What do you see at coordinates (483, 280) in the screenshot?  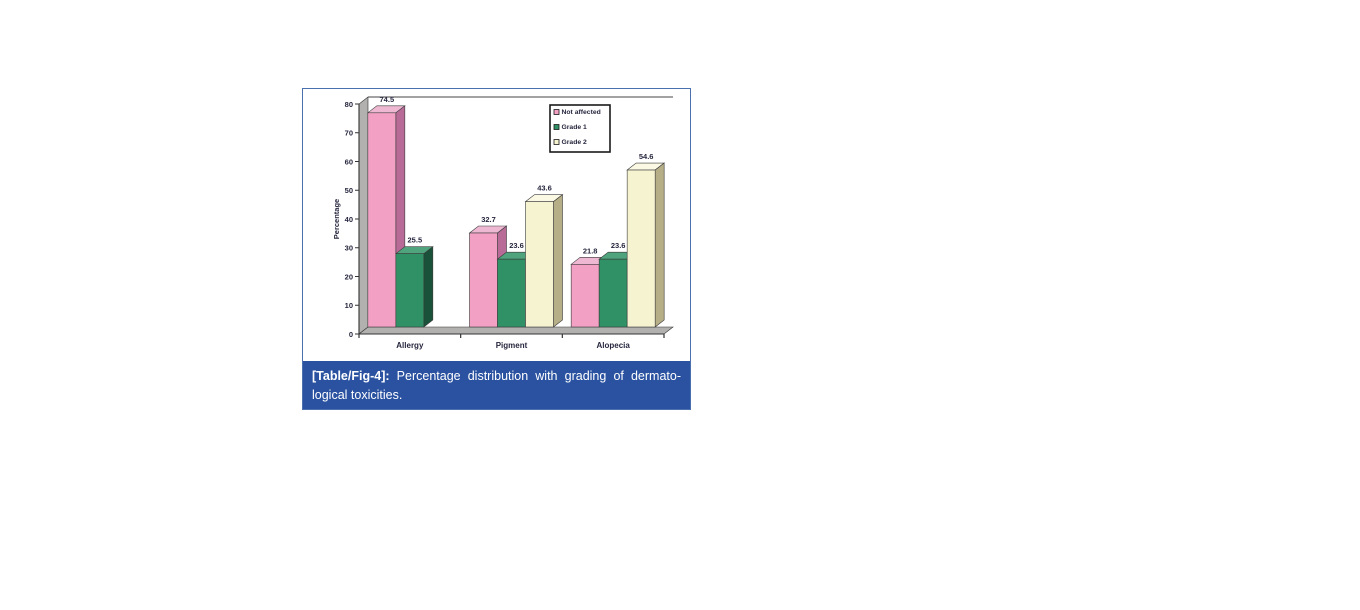 I see `bar-Pigment-Not affected` at bounding box center [483, 280].